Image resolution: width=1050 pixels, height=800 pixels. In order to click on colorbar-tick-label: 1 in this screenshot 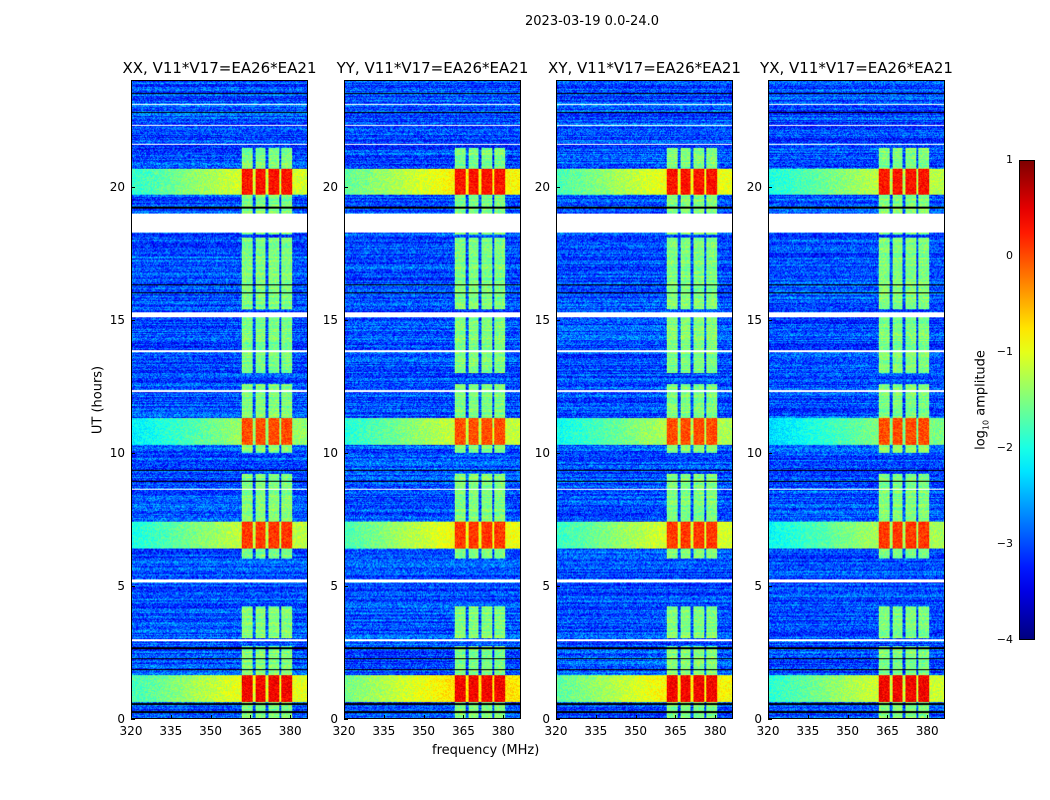, I will do `click(1009, 159)`.